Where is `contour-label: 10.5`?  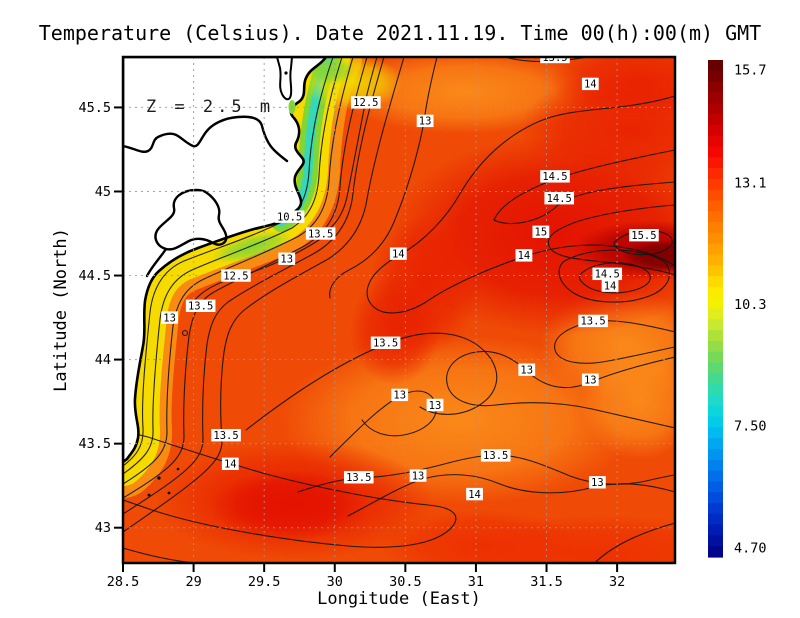 contour-label: 10.5 is located at coordinates (289, 218).